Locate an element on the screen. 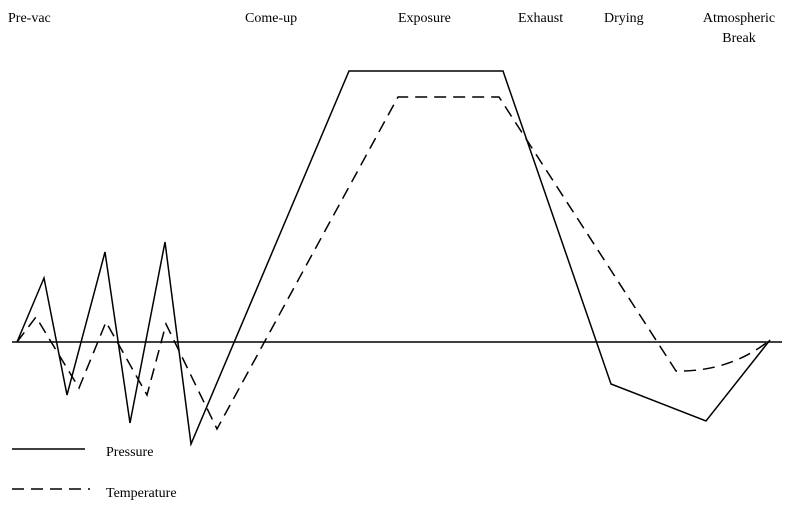 Image resolution: width=799 pixels, height=513 pixels. phase-label: Exhaust is located at coordinates (541, 18).